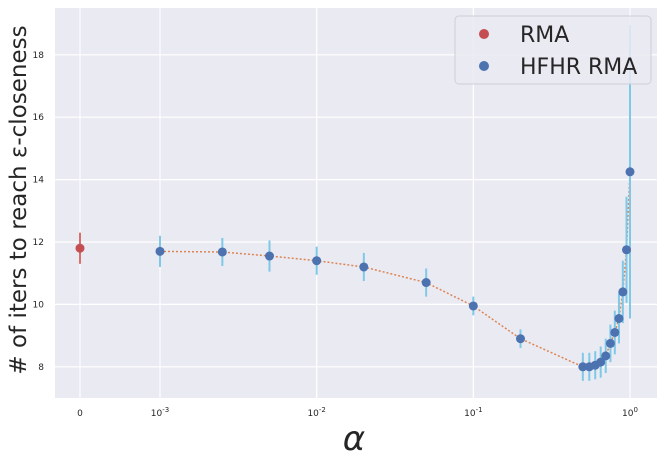  What do you see at coordinates (80, 414) in the screenshot?
I see `x-tick-label: 0` at bounding box center [80, 414].